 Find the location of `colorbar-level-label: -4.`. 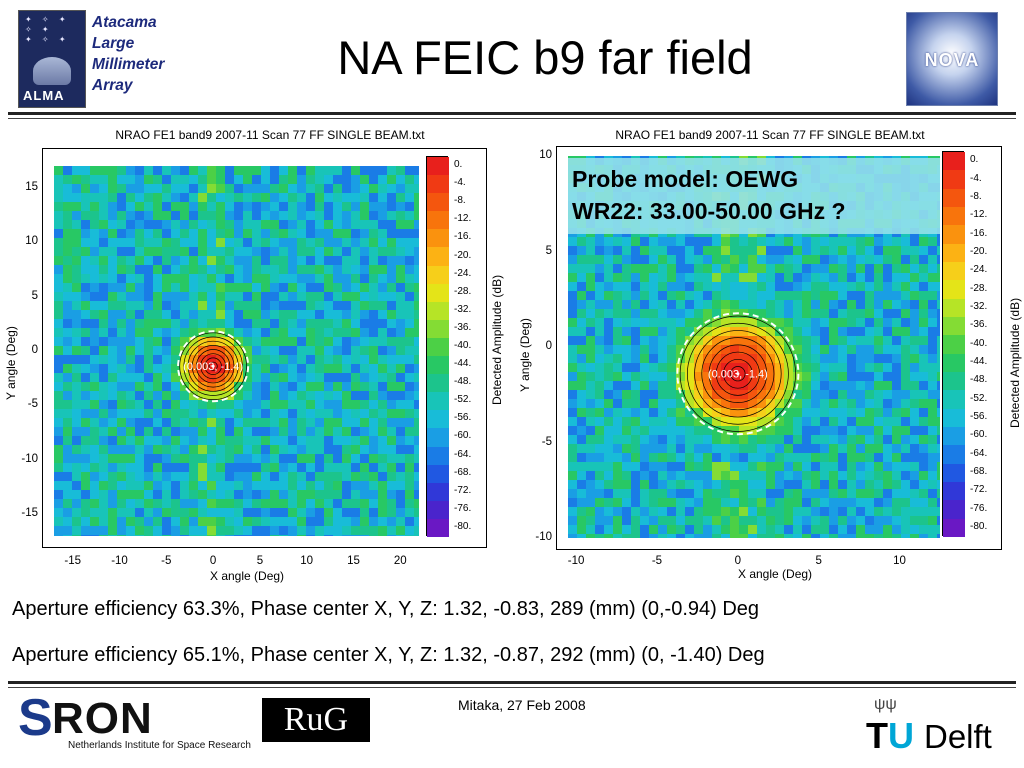

colorbar-level-label: -4. is located at coordinates (976, 178).